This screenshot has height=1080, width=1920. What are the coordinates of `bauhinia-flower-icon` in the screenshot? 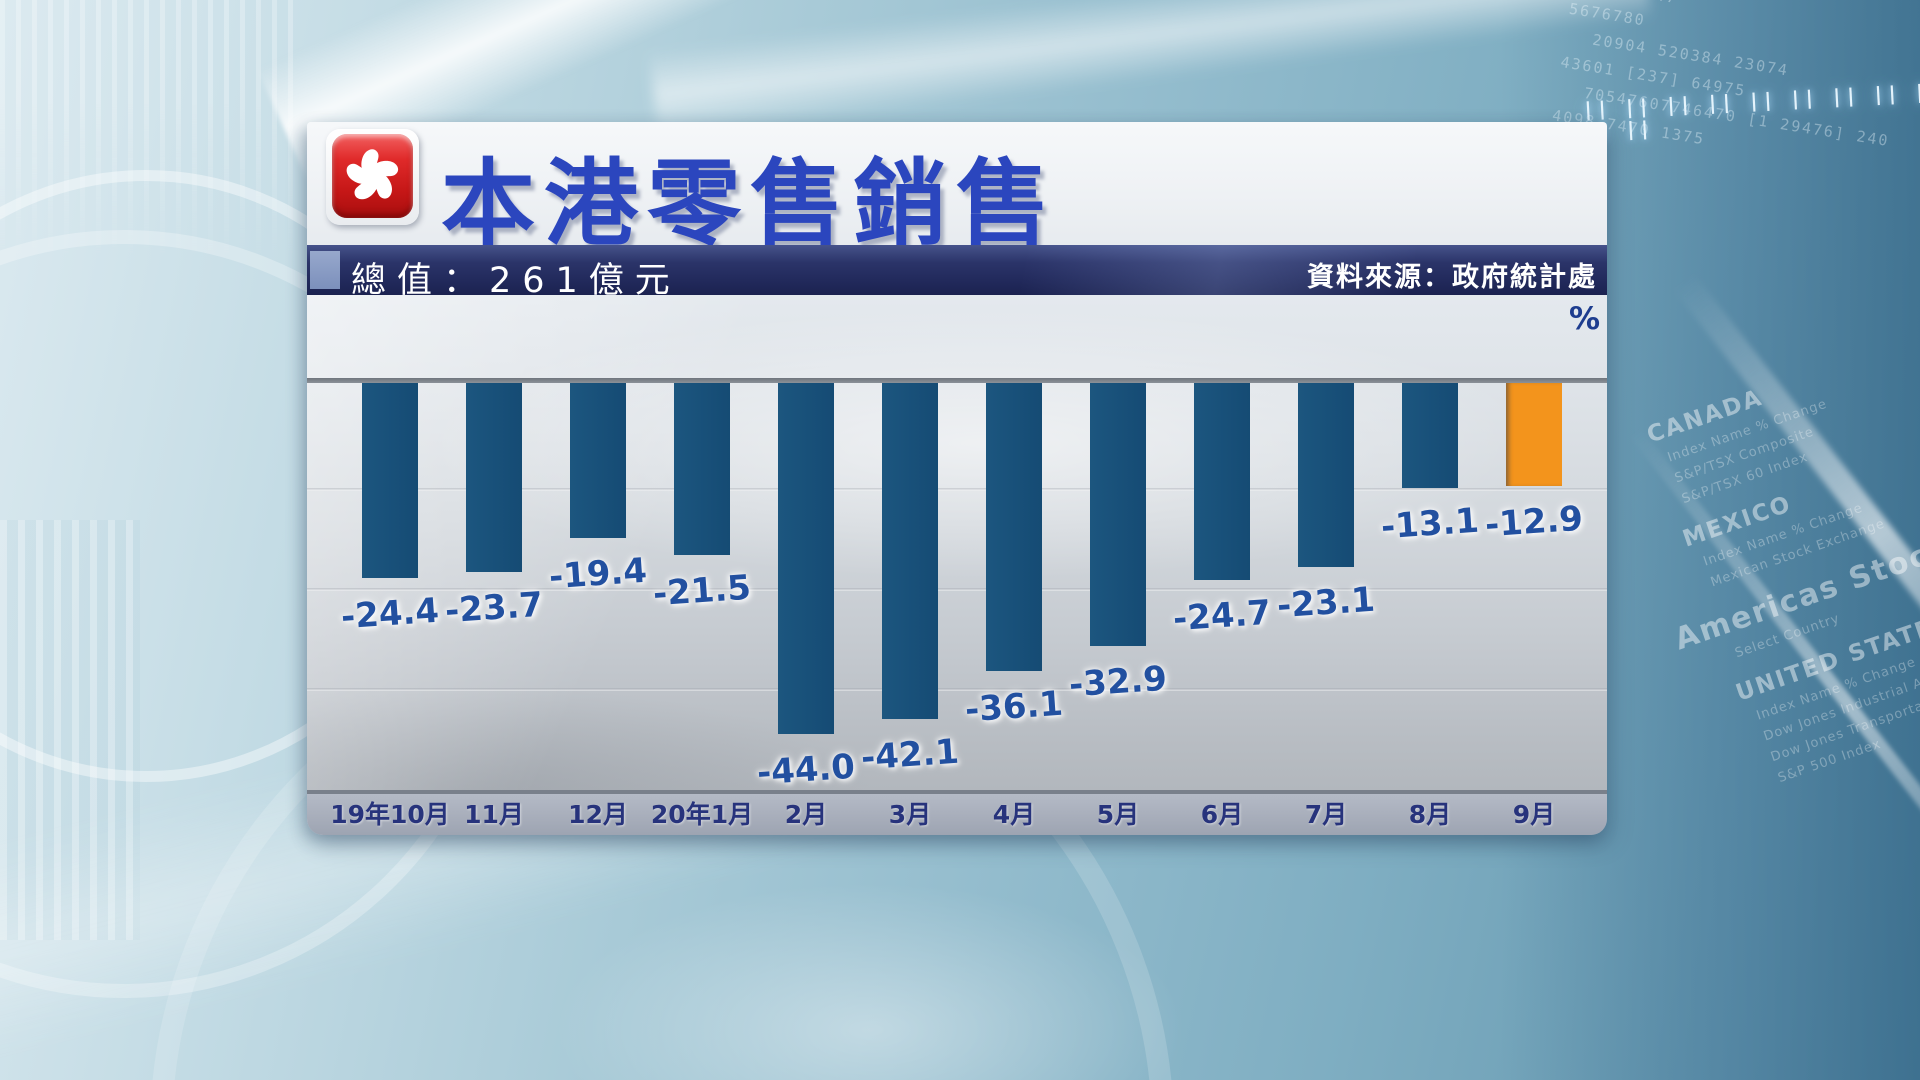 It's located at (371, 177).